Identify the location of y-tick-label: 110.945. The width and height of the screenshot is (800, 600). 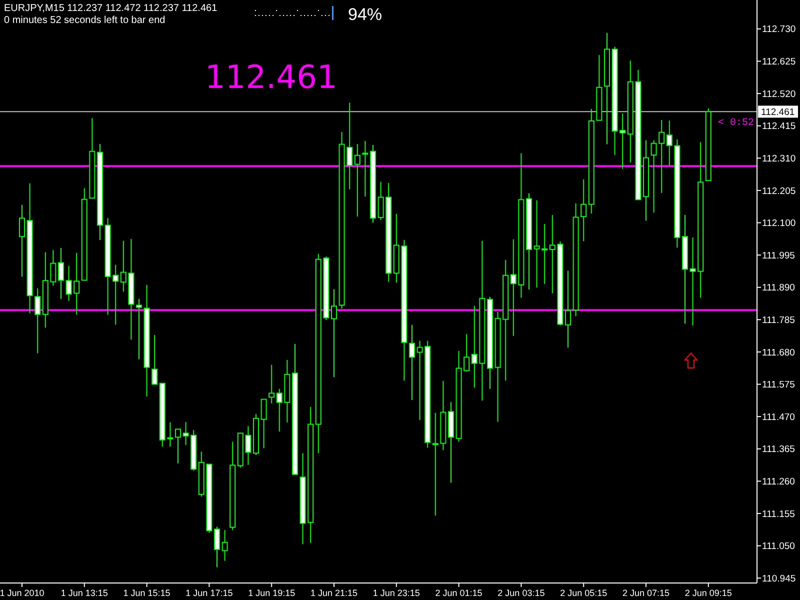
(779, 578).